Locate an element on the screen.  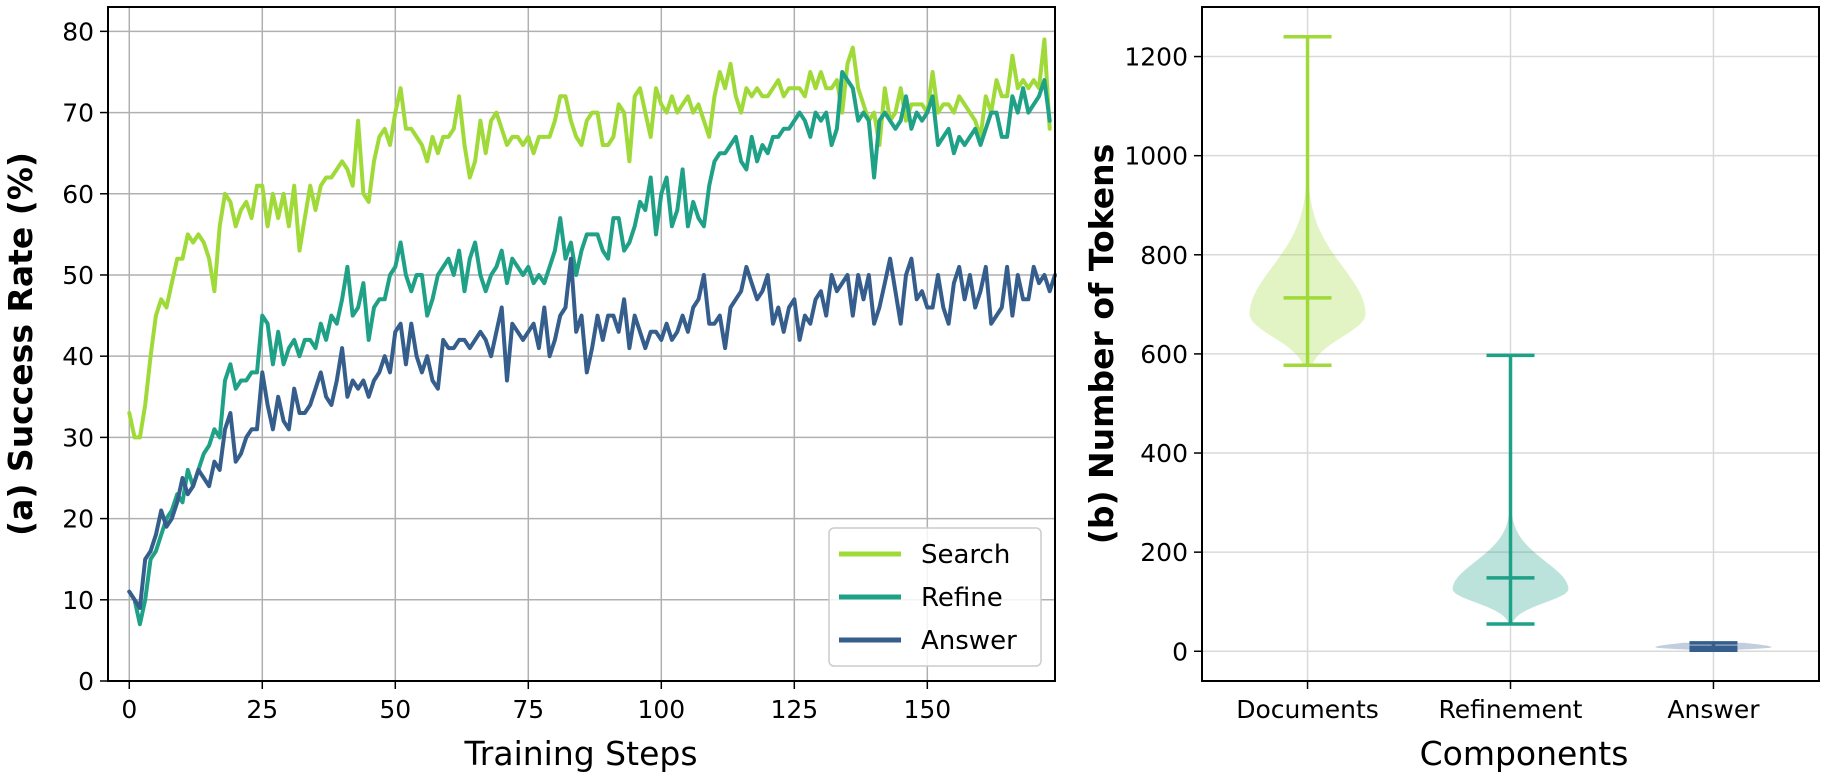
legend-label-answer: Answer is located at coordinates (969, 641).